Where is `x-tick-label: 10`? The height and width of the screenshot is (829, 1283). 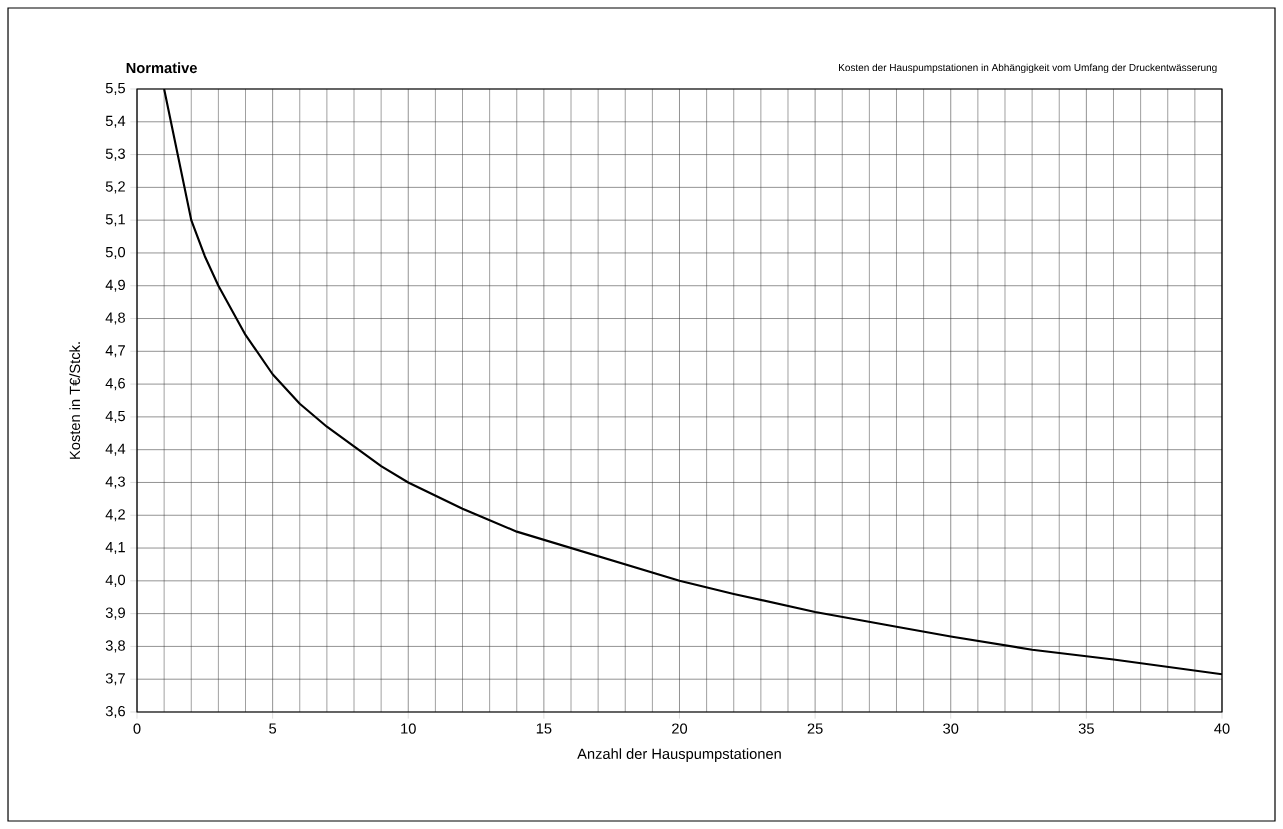
x-tick-label: 10 is located at coordinates (408, 728).